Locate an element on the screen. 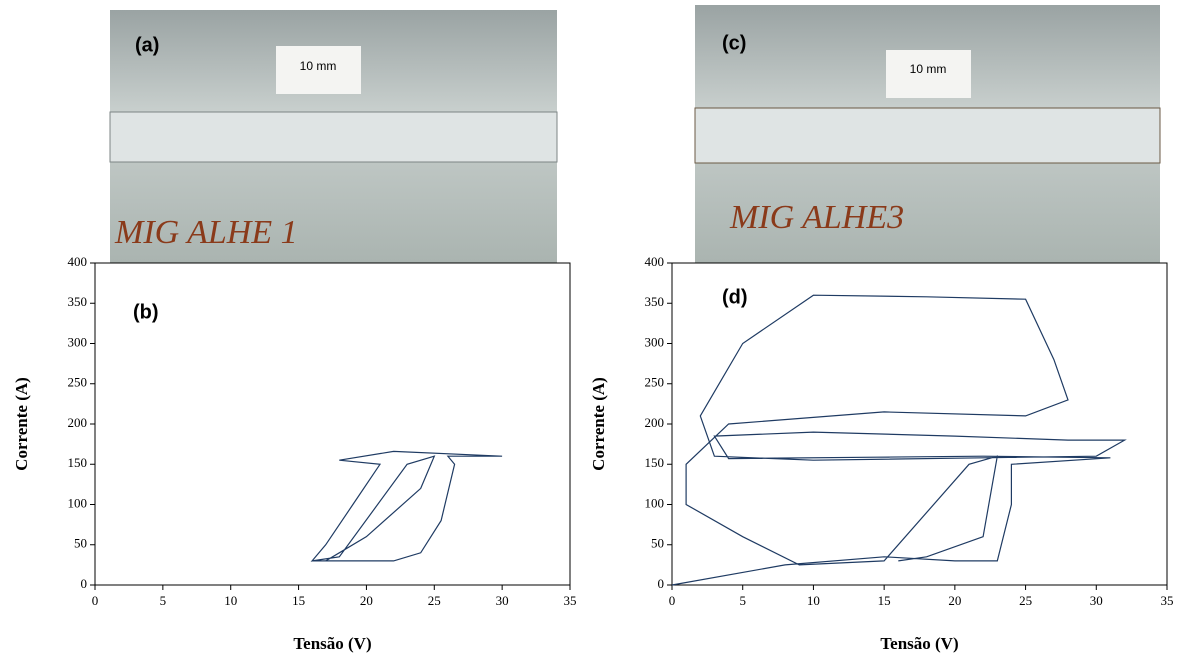 The height and width of the screenshot is (663, 1186). marking: MIG ALHE 1 is located at coordinates (206, 232).